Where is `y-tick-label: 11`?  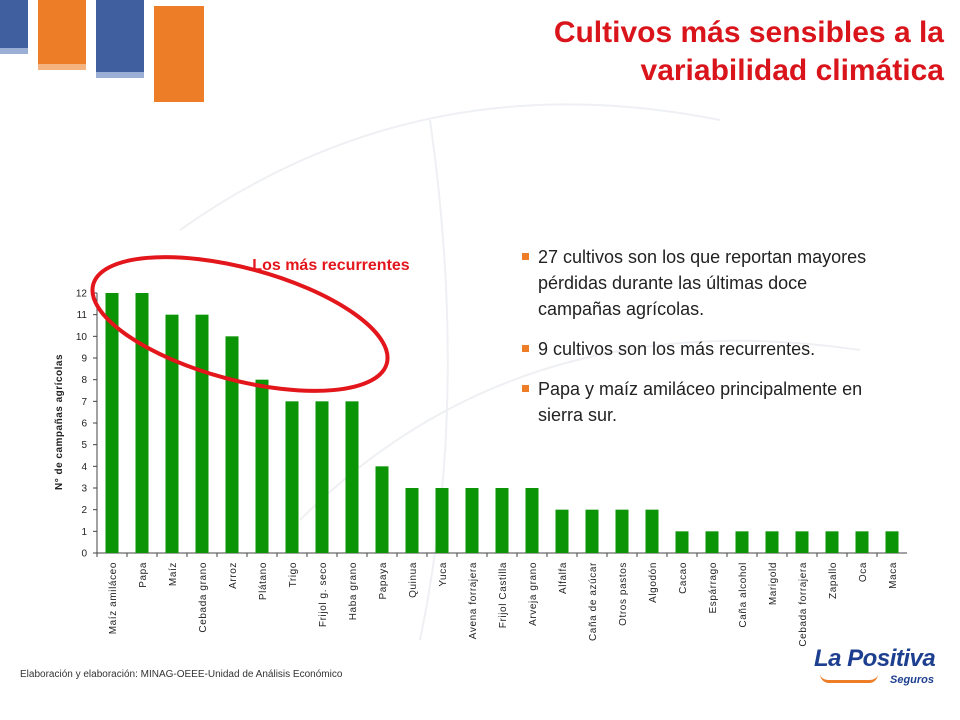
y-tick-label: 11 is located at coordinates (82, 315).